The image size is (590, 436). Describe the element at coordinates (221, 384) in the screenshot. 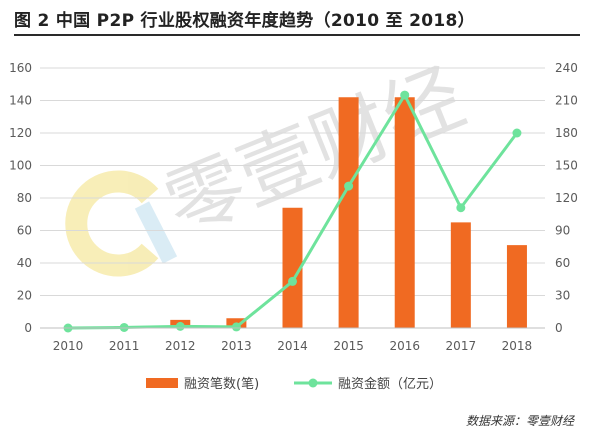

I see `legend-label-bar: 融资笔数(笔)` at that location.